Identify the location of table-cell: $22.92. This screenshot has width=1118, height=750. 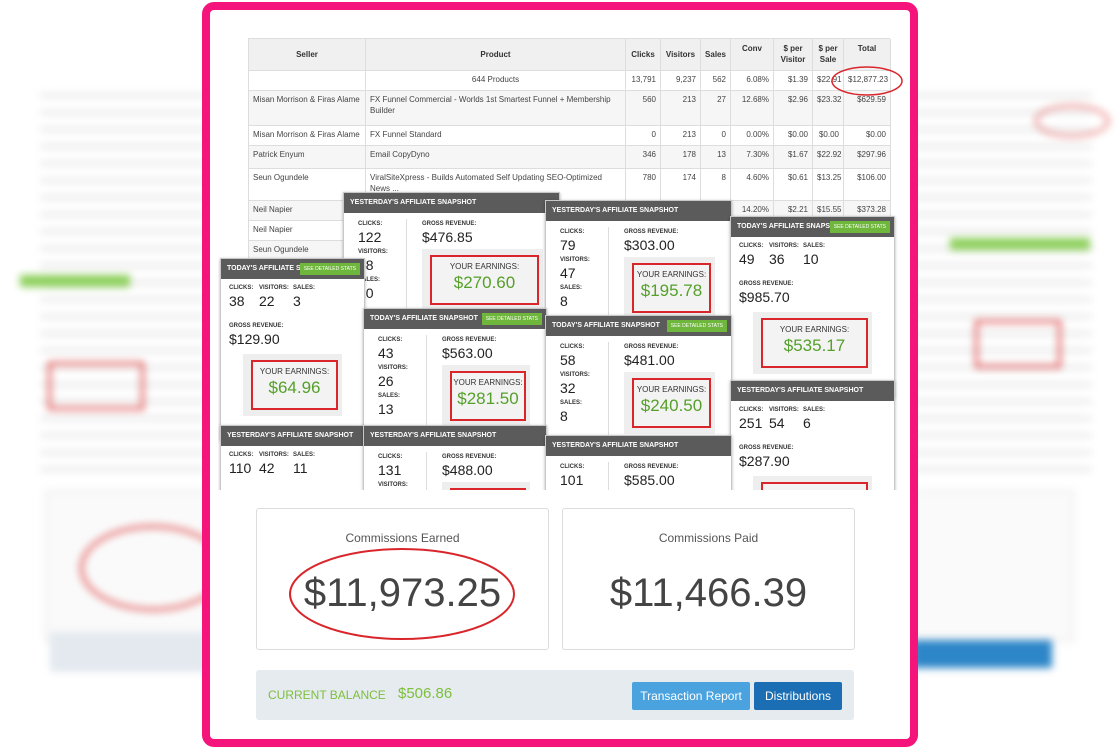
(828, 157).